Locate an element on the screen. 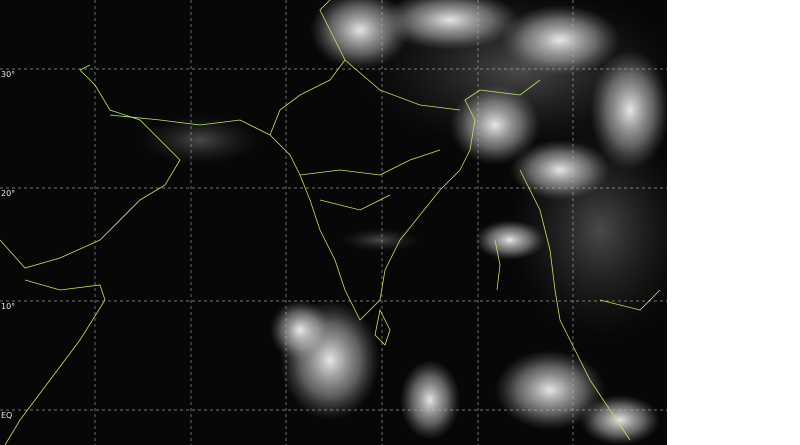 The width and height of the screenshot is (800, 445). latitude-label-equator: EQ is located at coordinates (7, 415).